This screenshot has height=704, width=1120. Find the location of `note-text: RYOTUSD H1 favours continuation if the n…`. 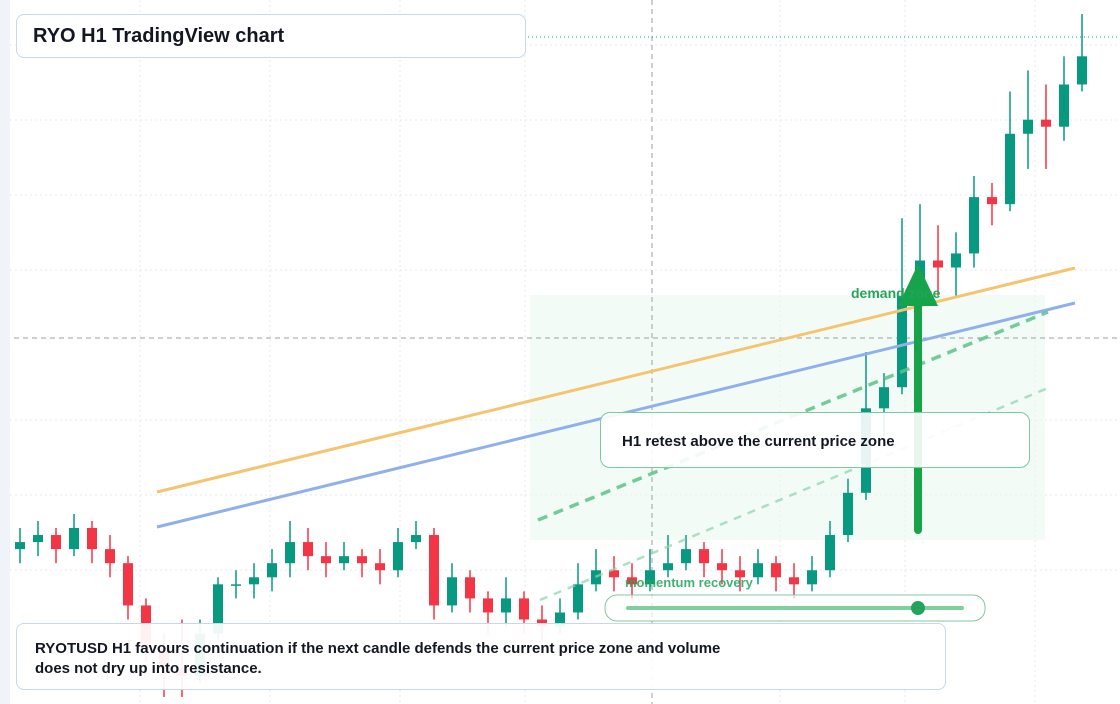

note-text: RYOTUSD H1 favours continuation if the n… is located at coordinates (378, 658).